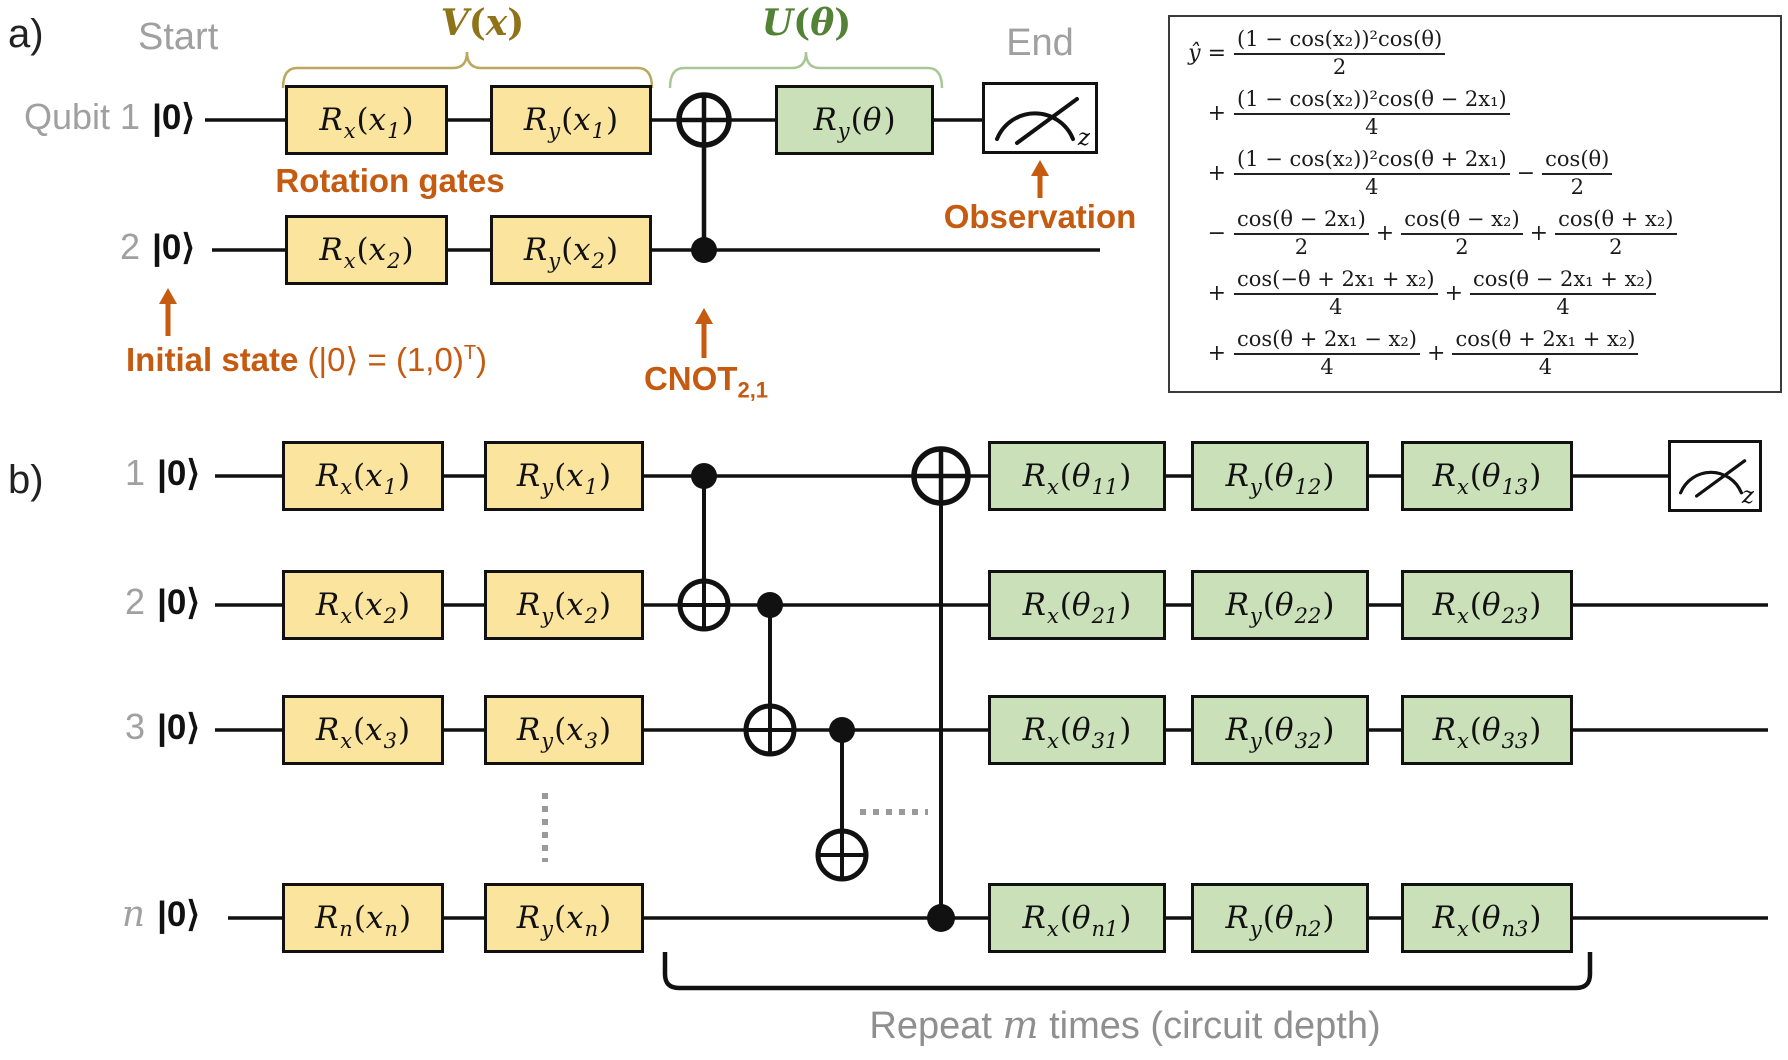  I want to click on cnot-b2-control-dot, so click(770, 605).